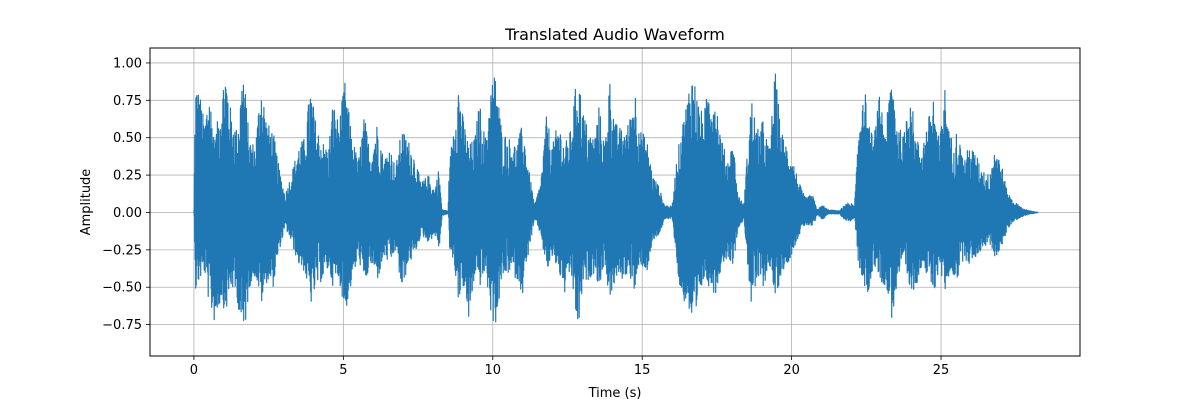 This screenshot has height=400, width=1200. I want to click on x-axis-ticks: 0 5 10 15 20 25, so click(570, 367).